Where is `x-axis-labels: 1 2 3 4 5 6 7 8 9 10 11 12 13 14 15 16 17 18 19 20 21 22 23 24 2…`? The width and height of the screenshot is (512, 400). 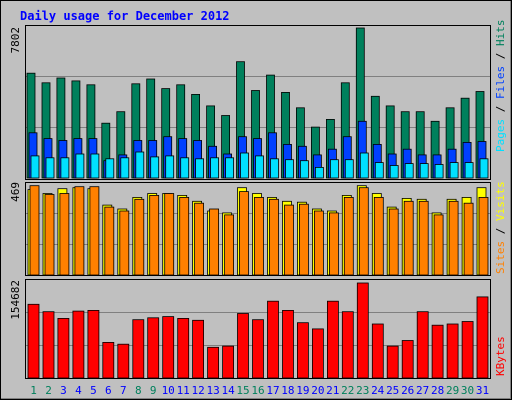
x-axis-labels: 1 2 3 4 5 6 7 8 9 10 11 12 13 14 15 16 17 18 19 20 21 22 23 24 2… is located at coordinates (259, 390).